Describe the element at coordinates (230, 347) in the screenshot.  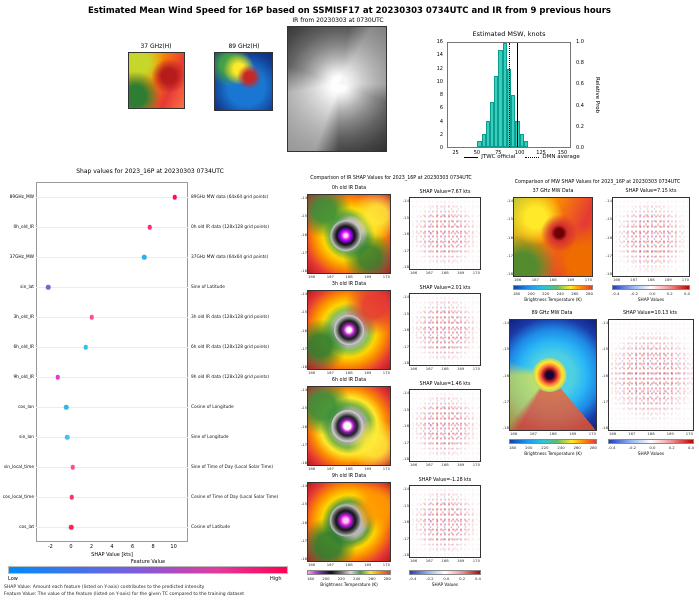
I see `shap-feature-desc: 6h old IR data (128x128 grid points)` at that location.